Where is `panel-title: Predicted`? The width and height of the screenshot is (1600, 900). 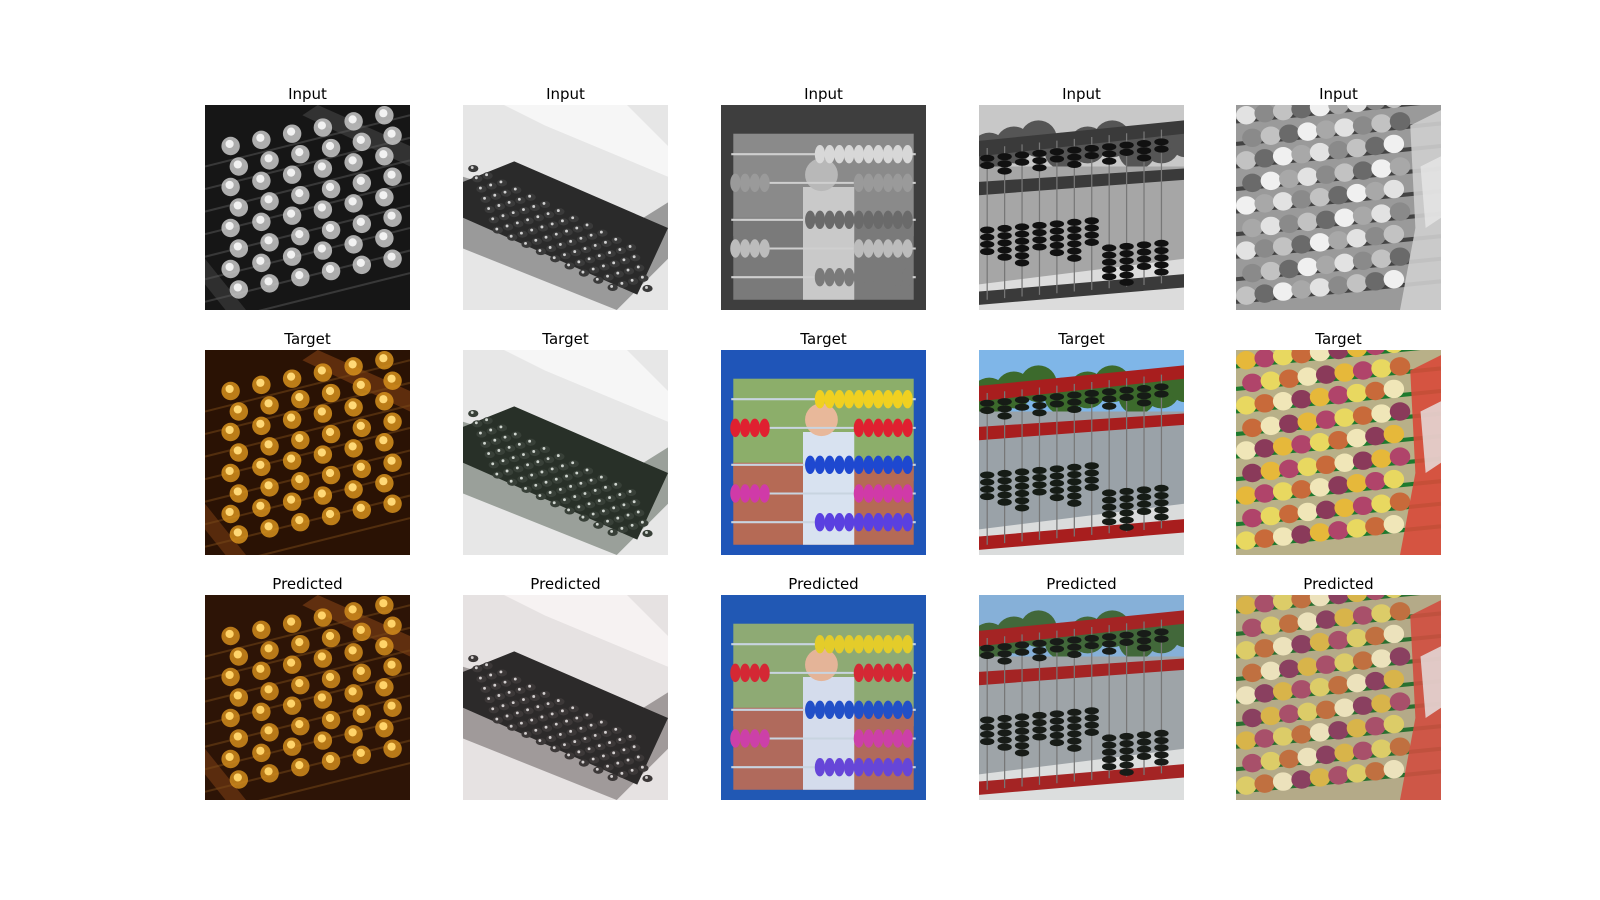
panel-title: Predicted is located at coordinates (1081, 584).